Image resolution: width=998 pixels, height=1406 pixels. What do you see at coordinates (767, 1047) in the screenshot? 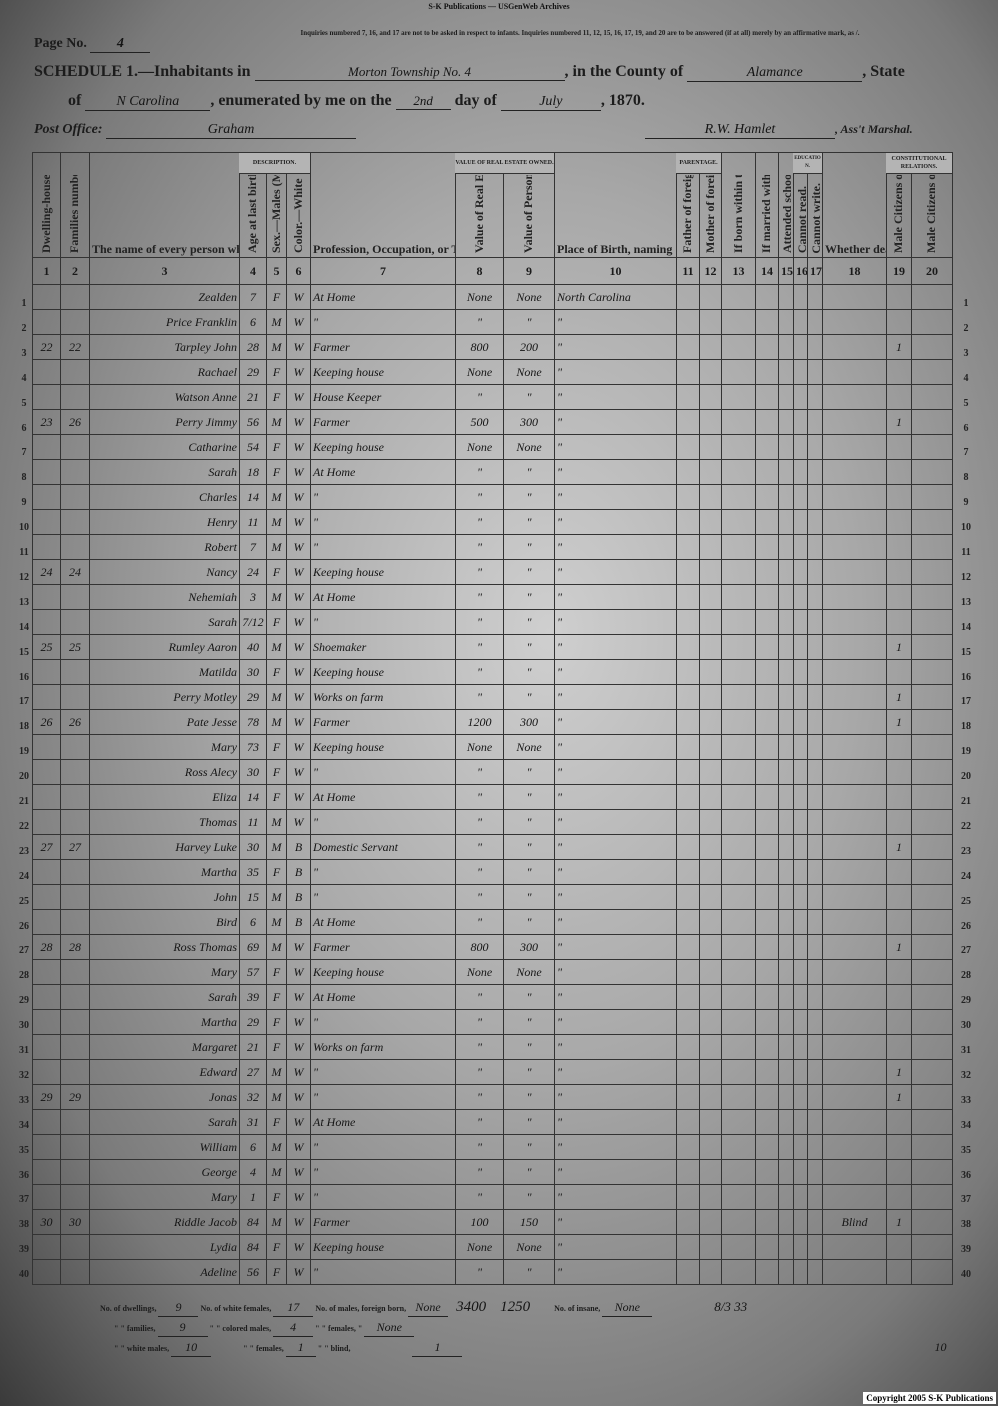
I see `married-within-year` at bounding box center [767, 1047].